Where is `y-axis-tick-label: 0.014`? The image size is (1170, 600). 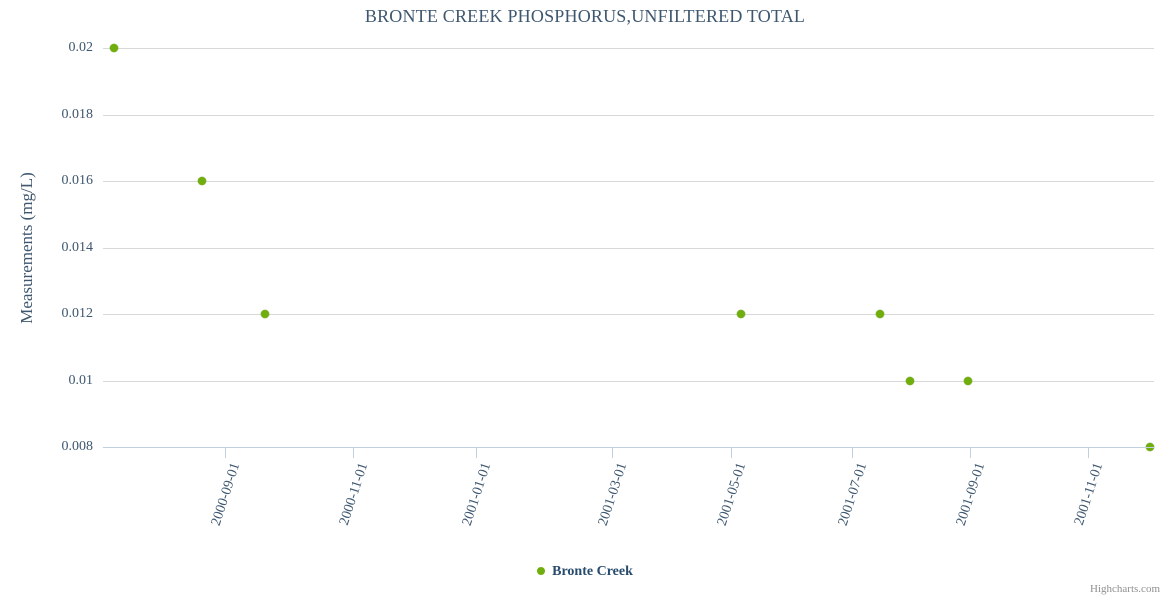
y-axis-tick-label: 0.014 is located at coordinates (77, 247).